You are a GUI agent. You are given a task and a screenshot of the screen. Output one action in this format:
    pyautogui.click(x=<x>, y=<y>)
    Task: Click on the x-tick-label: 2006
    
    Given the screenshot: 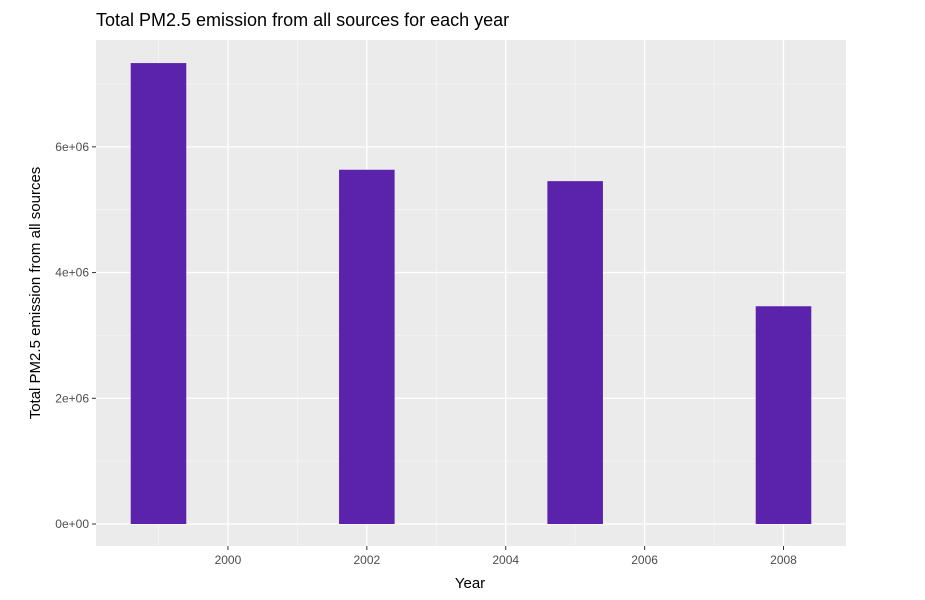 What is the action you would take?
    pyautogui.click(x=644, y=560)
    